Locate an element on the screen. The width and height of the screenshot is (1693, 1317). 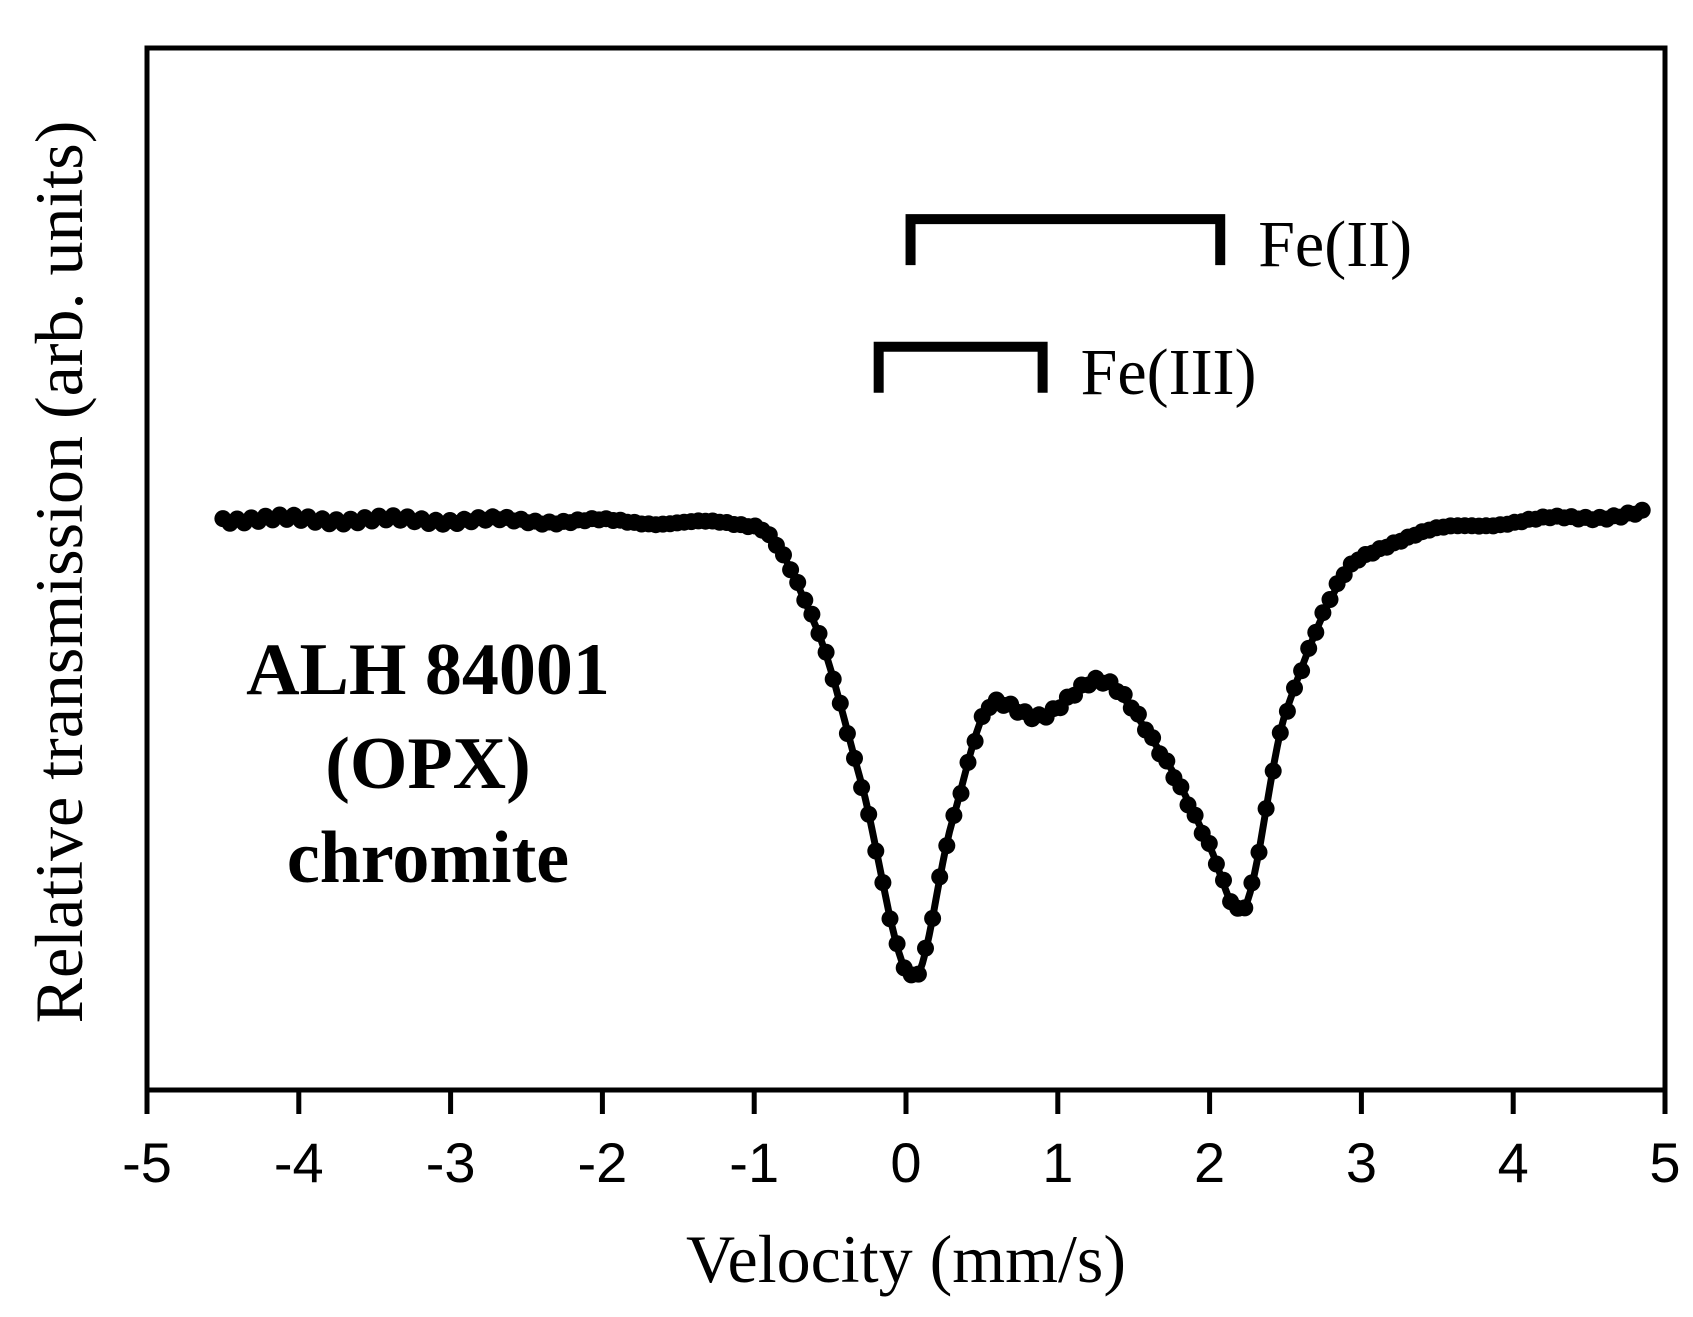
bracket-label-fe-ii: Fe(II) is located at coordinates (1335, 244).